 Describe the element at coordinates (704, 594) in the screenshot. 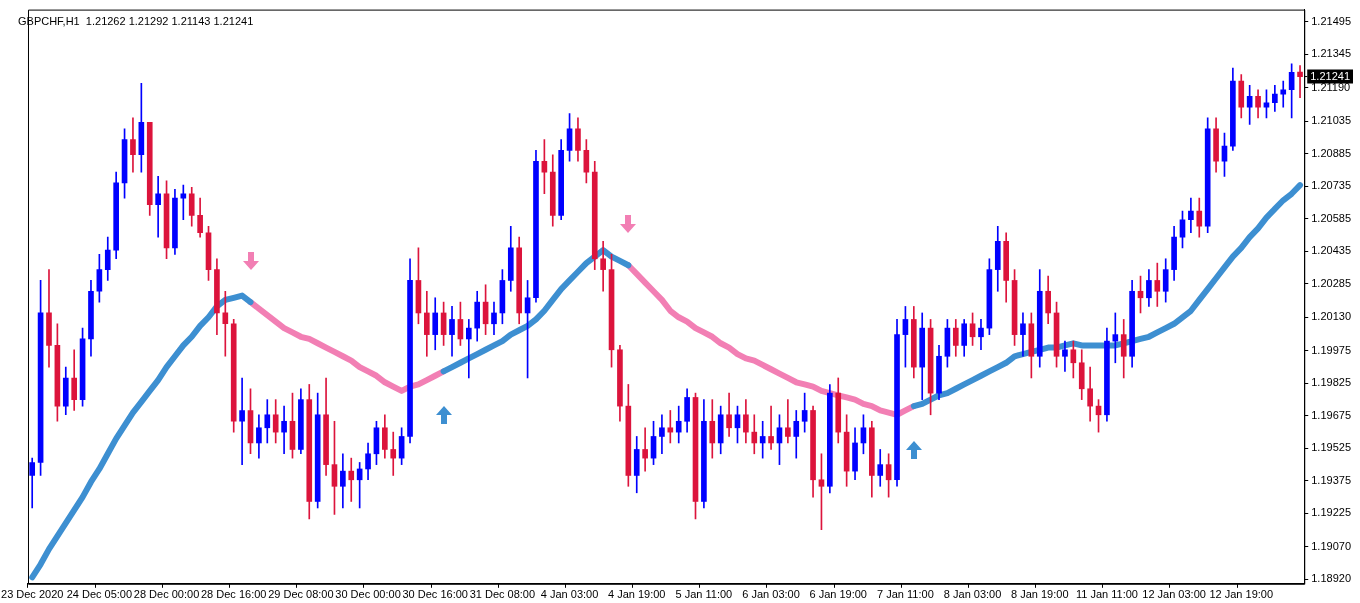

I see `x-tick-label: 5 Jan 11:00` at that location.